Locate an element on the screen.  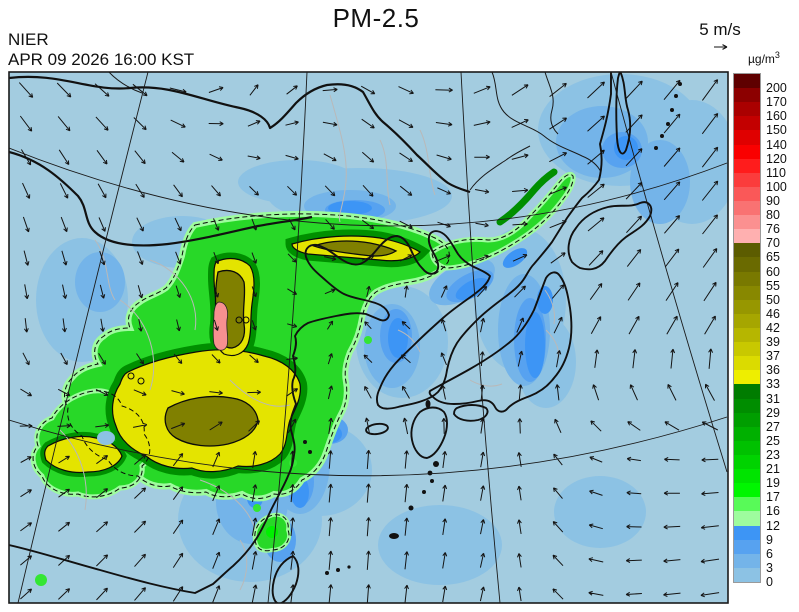
olive-concentration-cores is located at coordinates (281, 343).